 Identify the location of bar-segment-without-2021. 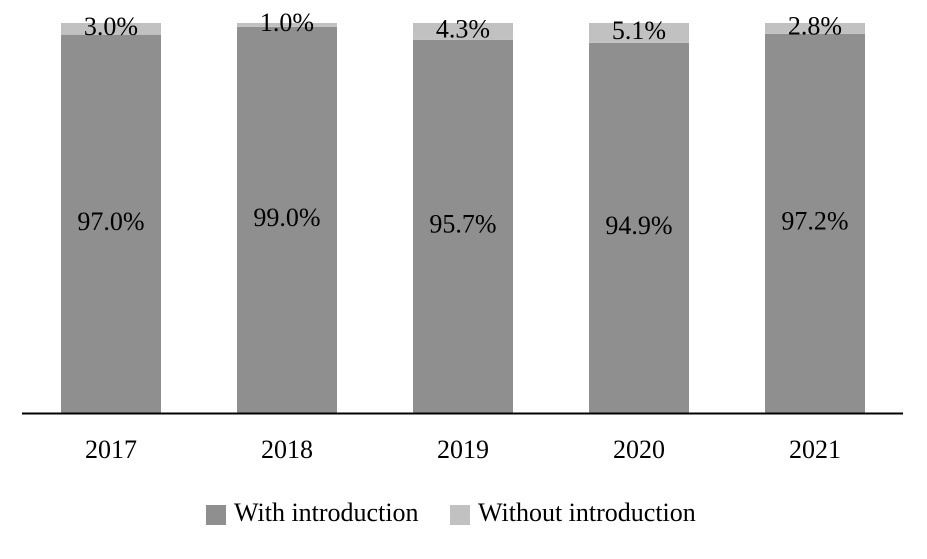
(815, 28).